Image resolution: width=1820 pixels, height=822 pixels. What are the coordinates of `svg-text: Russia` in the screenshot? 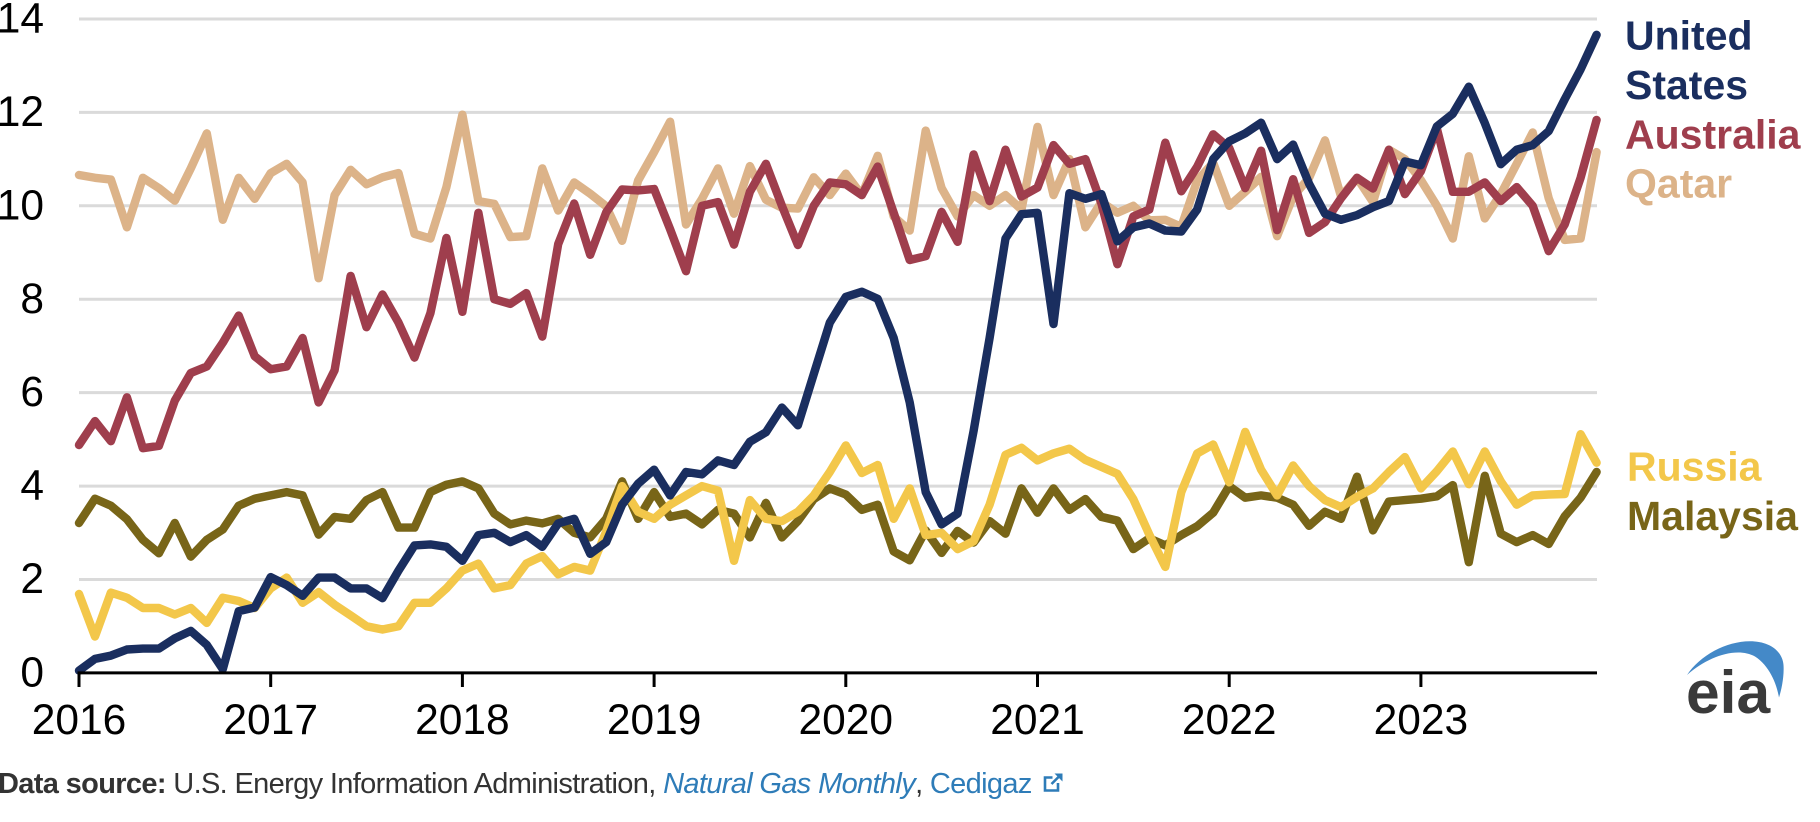 It's located at (1695, 467).